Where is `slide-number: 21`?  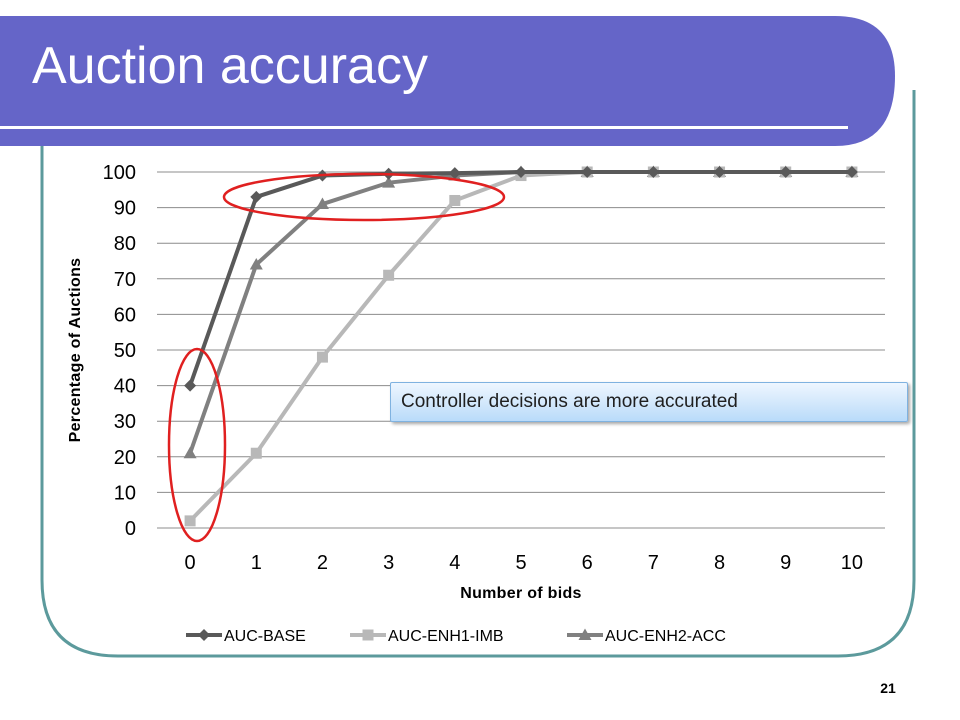
slide-number: 21 is located at coordinates (888, 688).